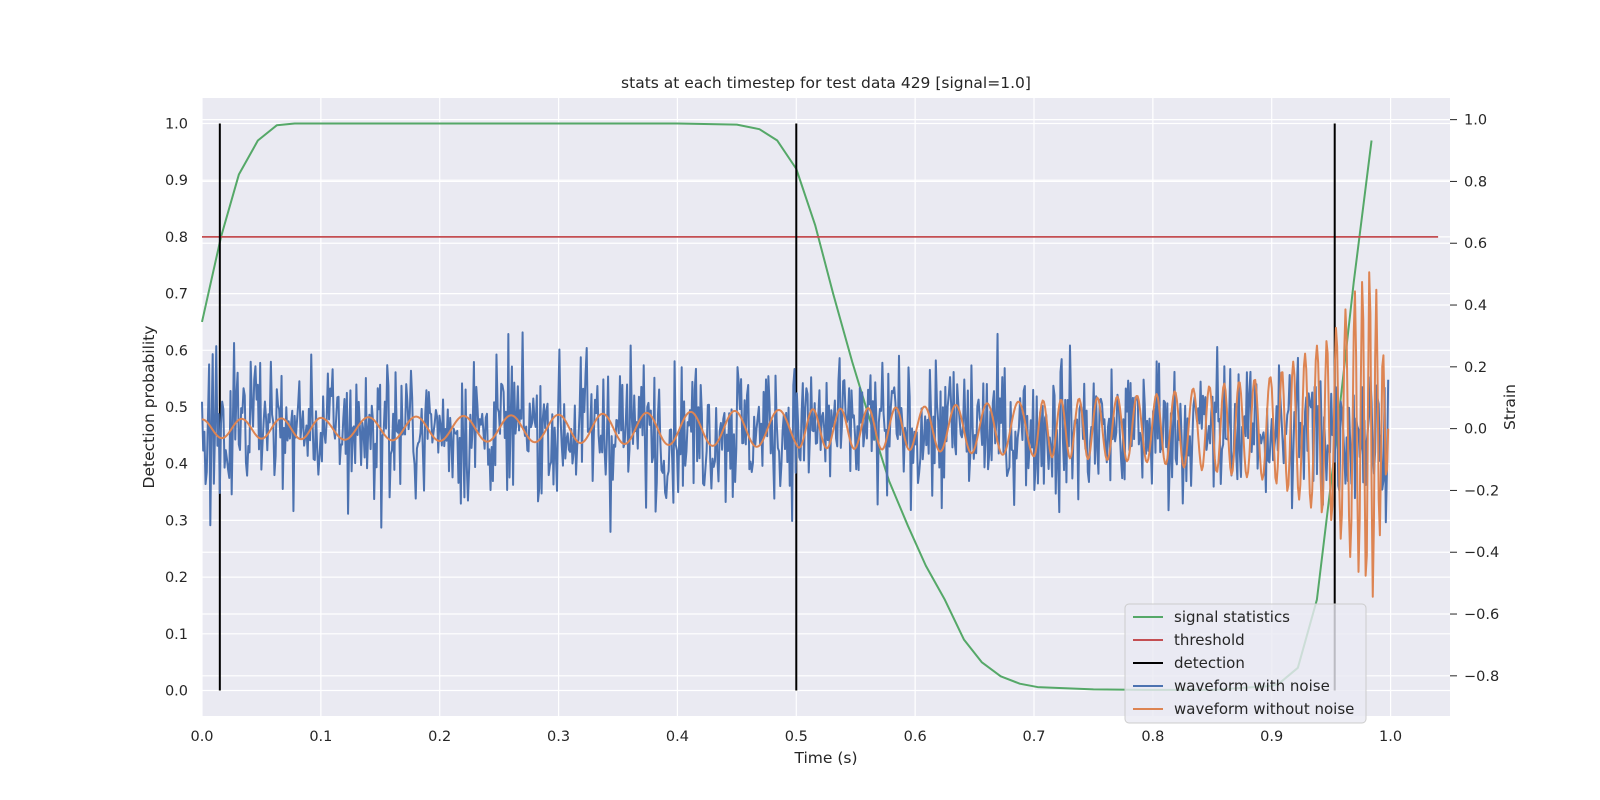  What do you see at coordinates (796, 737) in the screenshot?
I see `x-tick-label: 0.5` at bounding box center [796, 737].